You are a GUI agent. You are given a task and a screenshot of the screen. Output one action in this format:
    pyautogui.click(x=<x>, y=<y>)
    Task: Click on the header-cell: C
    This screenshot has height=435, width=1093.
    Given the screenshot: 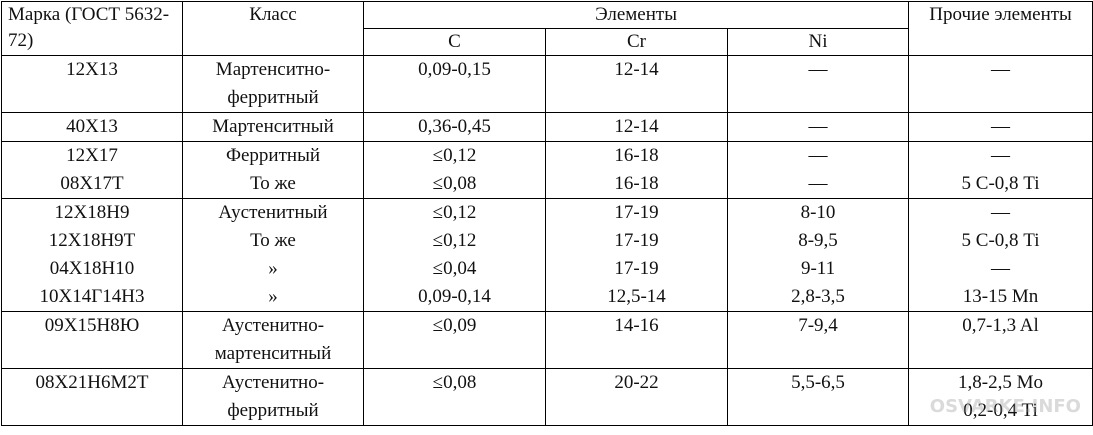 What is the action you would take?
    pyautogui.click(x=454, y=42)
    